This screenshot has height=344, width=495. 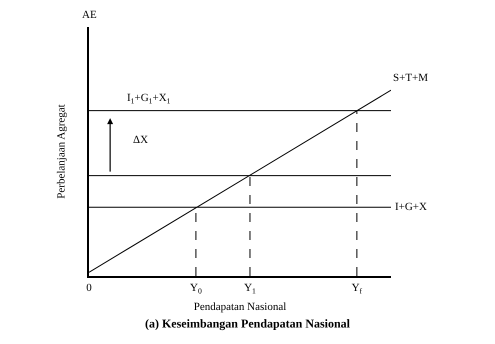 I want to click on series-label: I+G+X, so click(x=411, y=207).